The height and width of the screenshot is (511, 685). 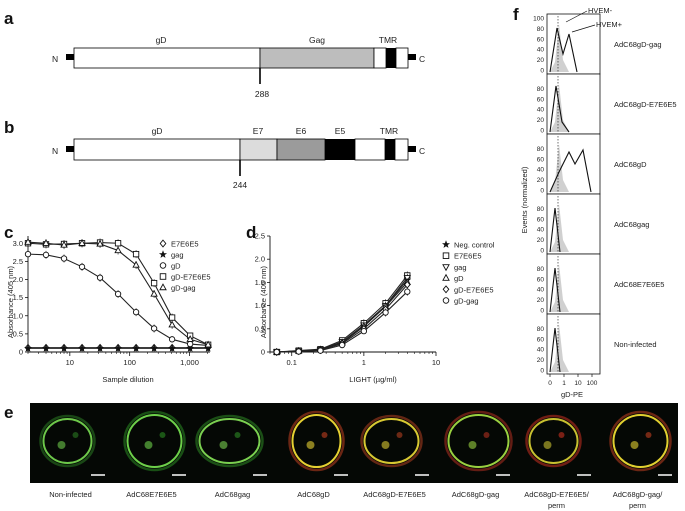 I want to click on x-tick-label: 0, so click(x=550, y=383).